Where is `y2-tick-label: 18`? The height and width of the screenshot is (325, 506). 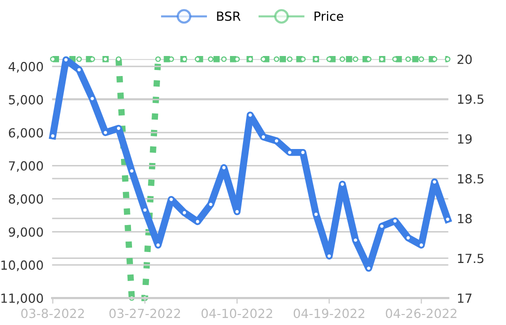
y2-tick-label: 18 is located at coordinates (465, 219).